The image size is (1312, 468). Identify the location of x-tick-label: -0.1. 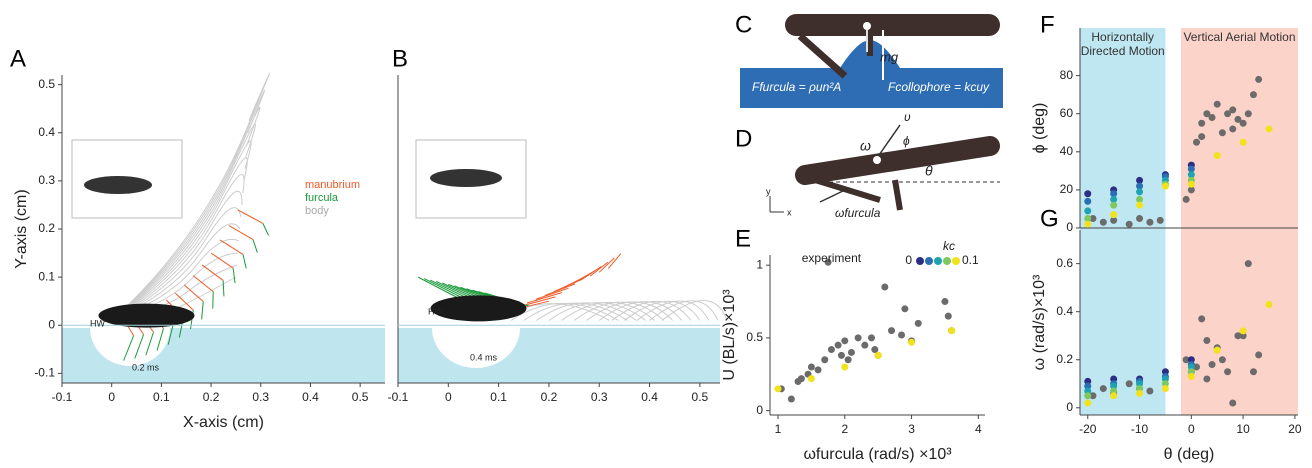
(398, 397).